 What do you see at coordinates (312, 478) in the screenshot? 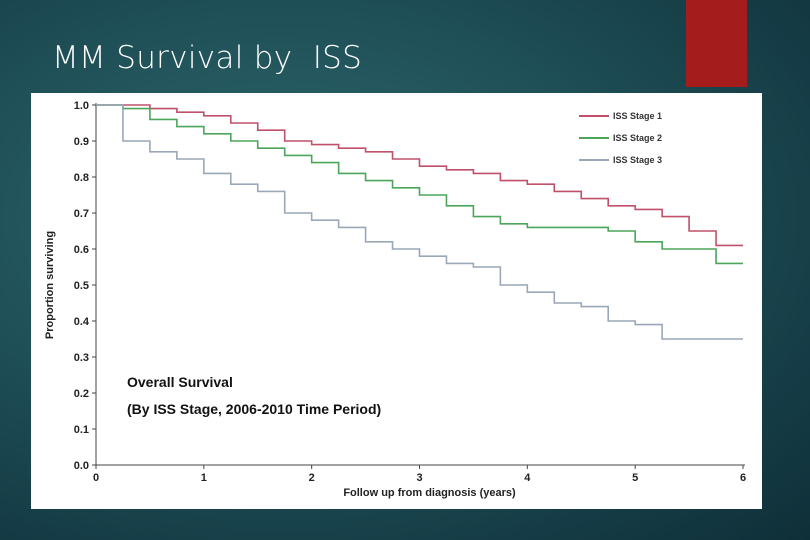
I see `x-tick-label: 2` at bounding box center [312, 478].